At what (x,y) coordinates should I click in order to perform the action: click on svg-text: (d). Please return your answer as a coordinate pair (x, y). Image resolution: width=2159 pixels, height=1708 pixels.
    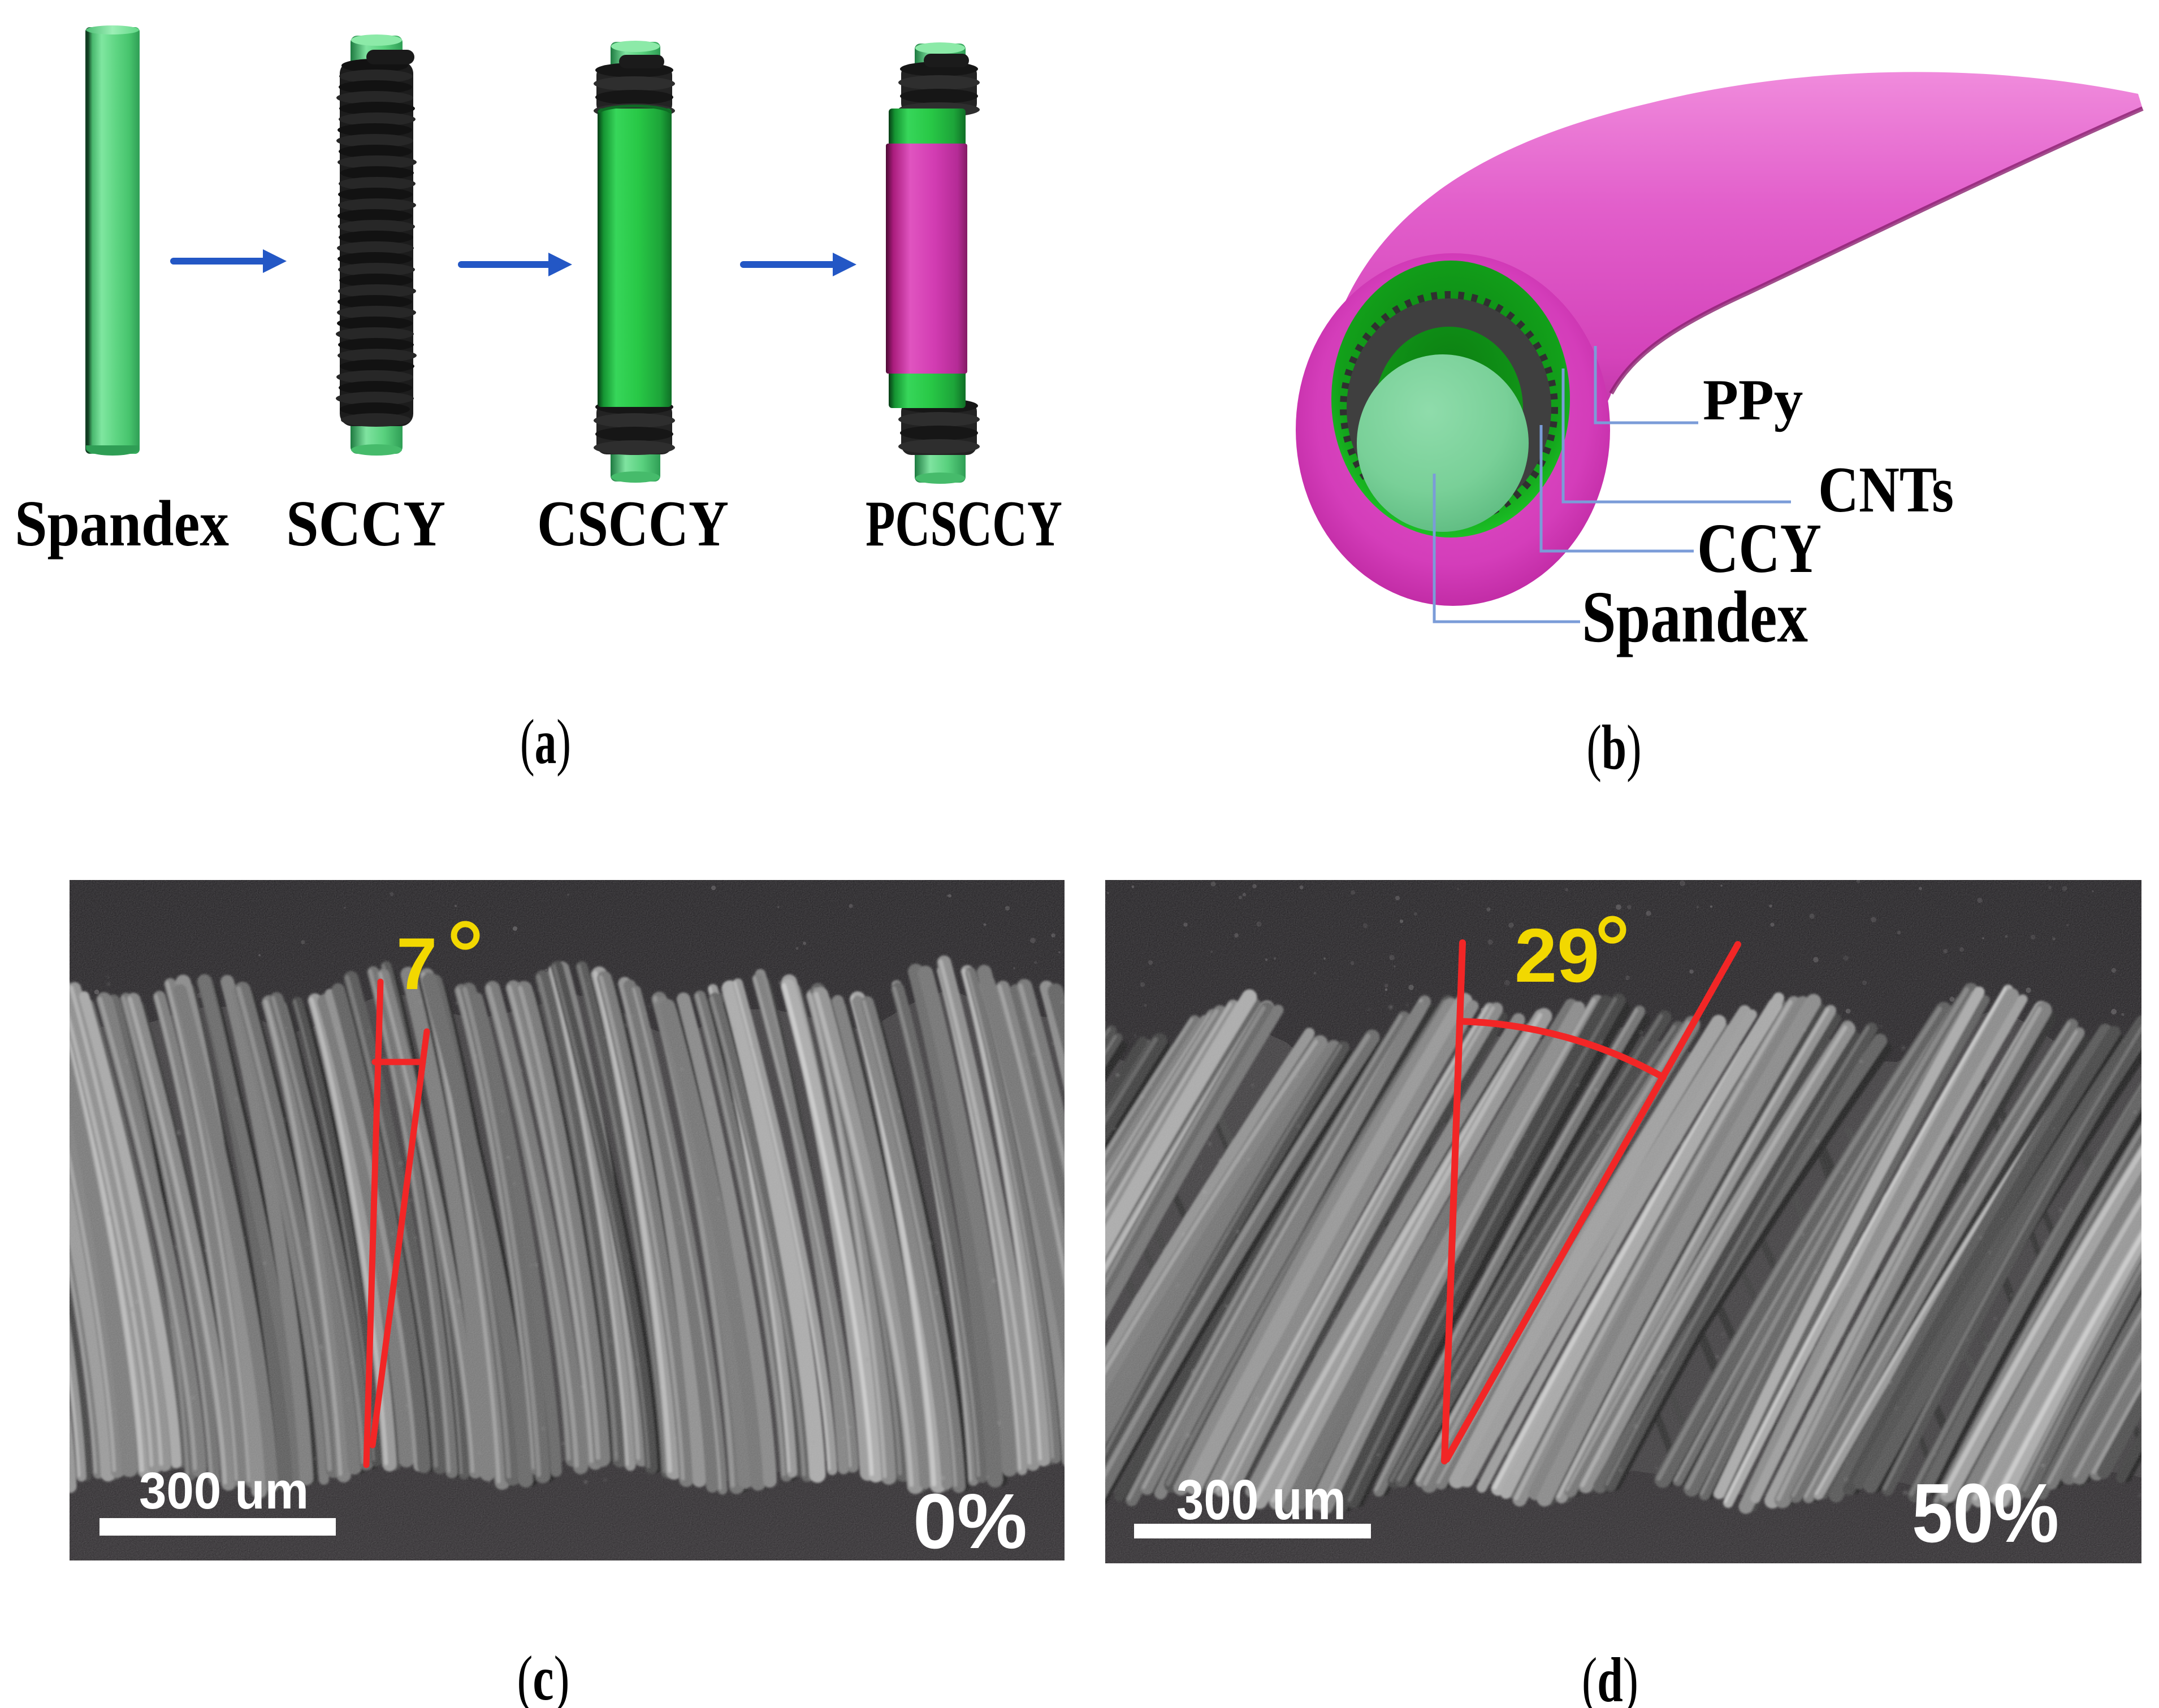
    Looking at the image, I should click on (1610, 1677).